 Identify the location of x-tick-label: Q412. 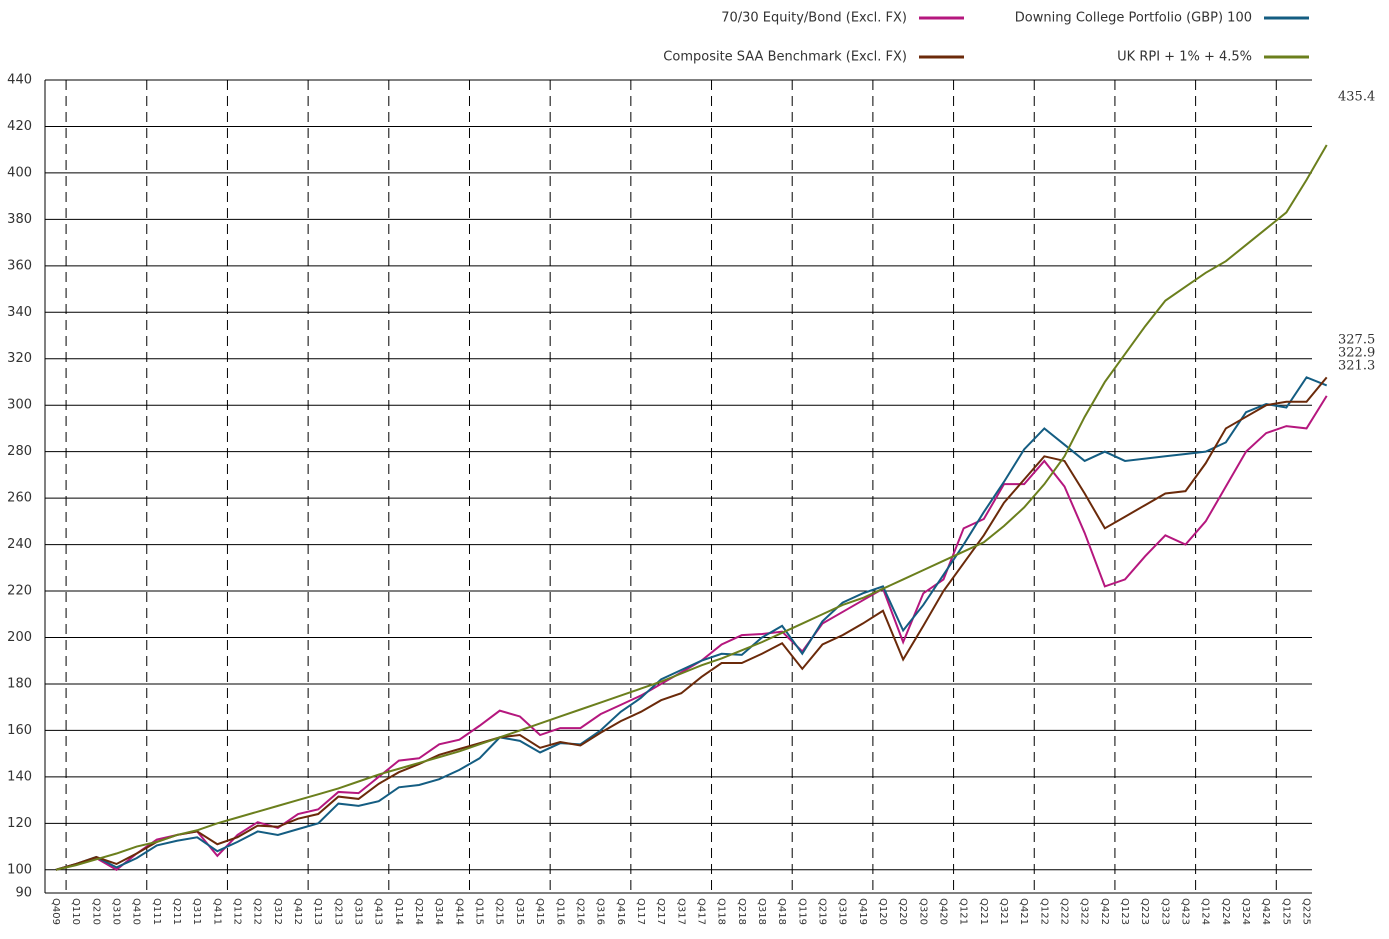
(297, 911).